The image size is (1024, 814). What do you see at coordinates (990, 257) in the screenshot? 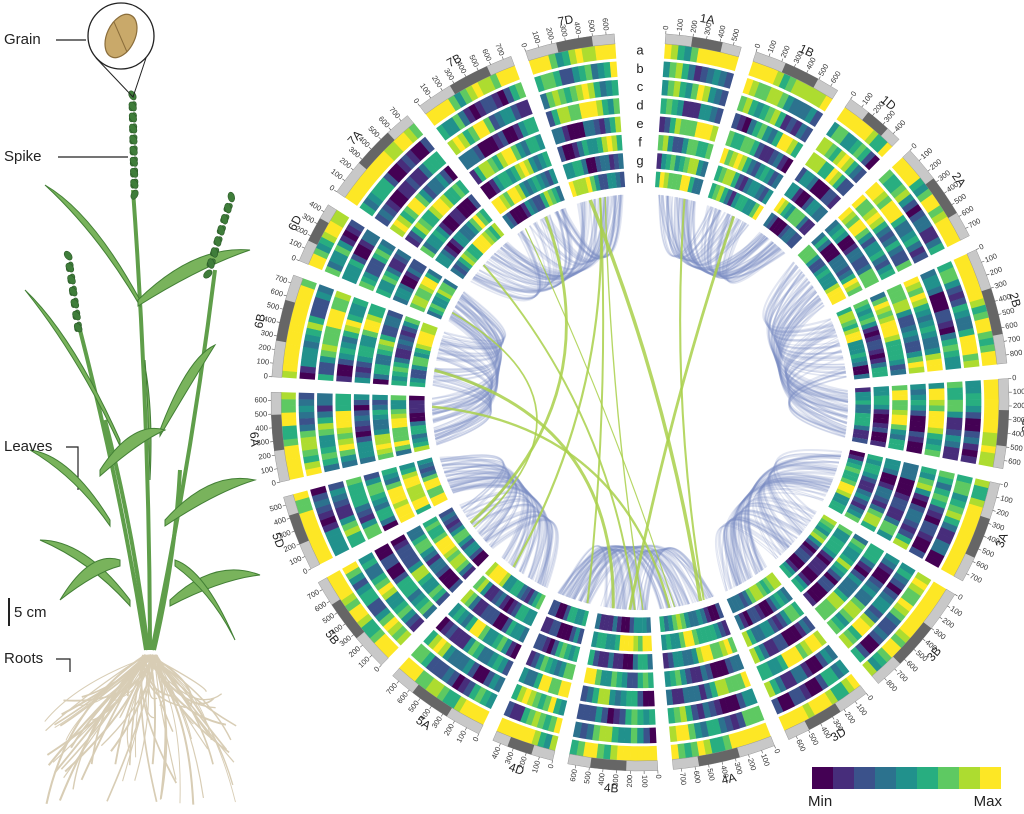
I see `tick-label: 100` at bounding box center [990, 257].